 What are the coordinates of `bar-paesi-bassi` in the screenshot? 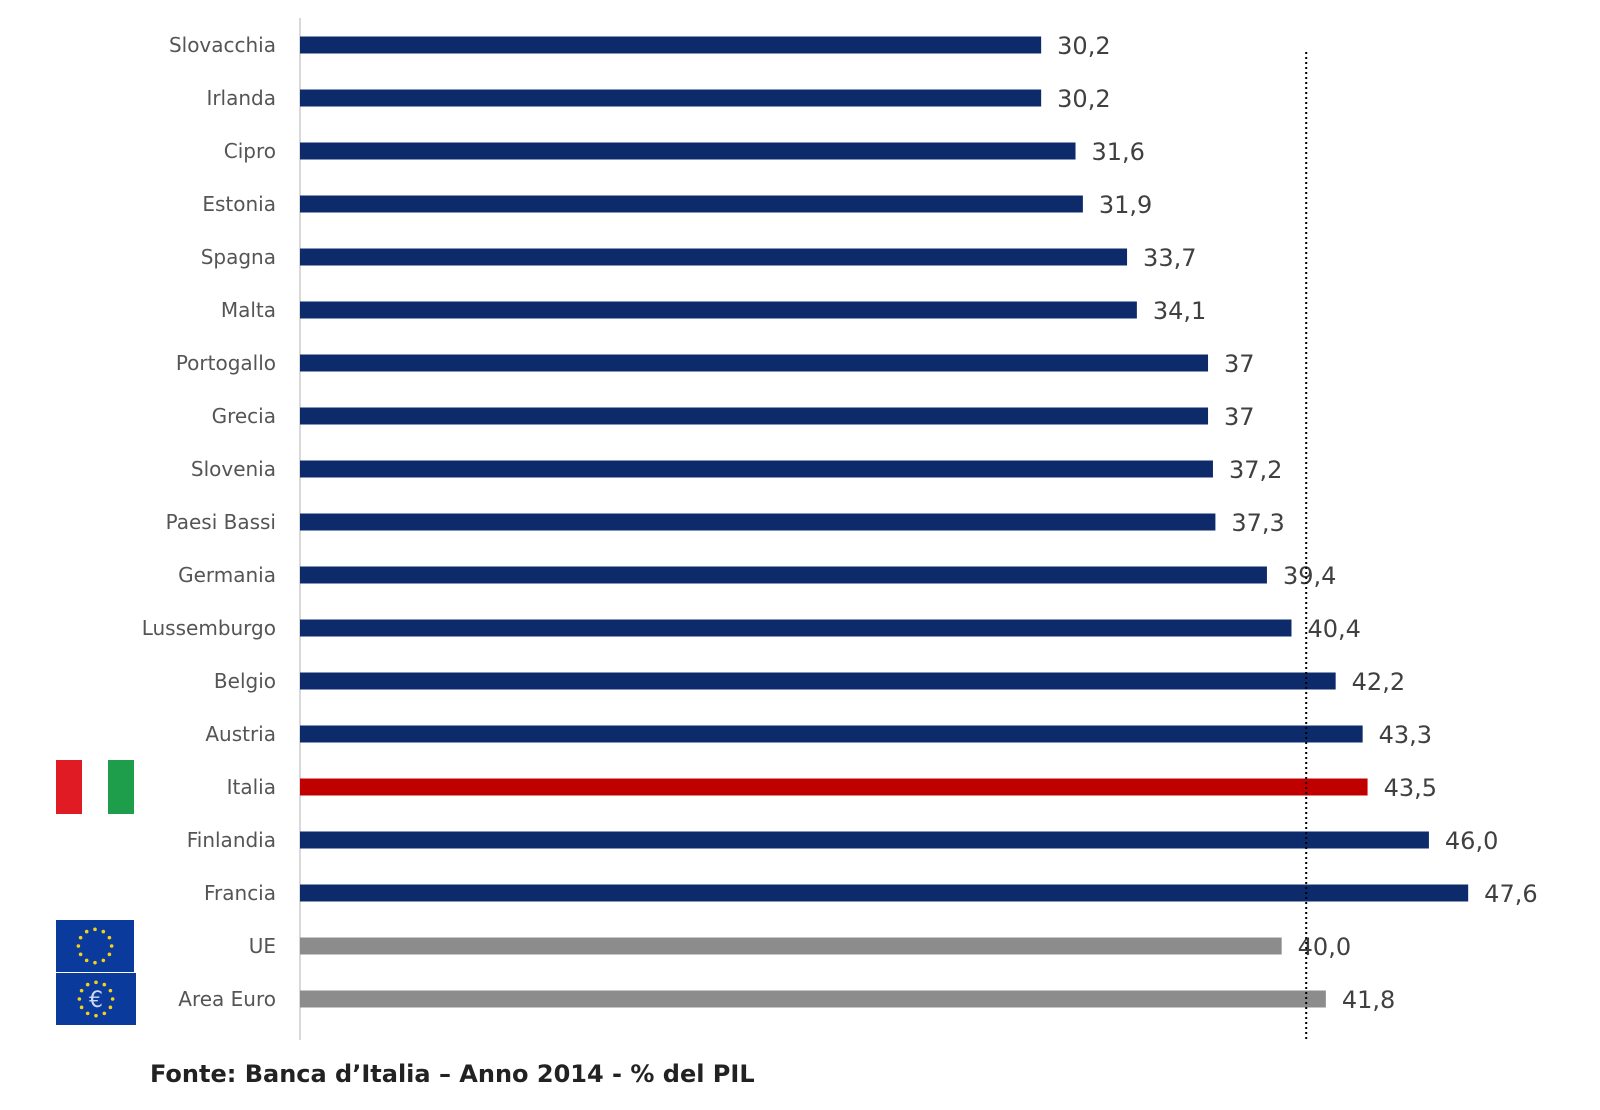 It's located at (758, 522).